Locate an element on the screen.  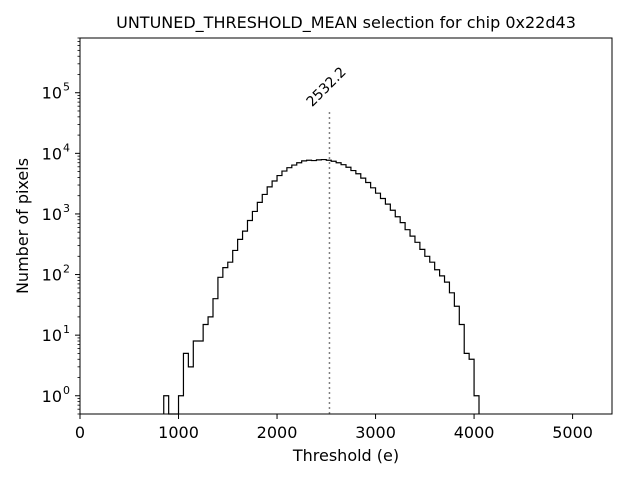
x-tick-label: 1000 is located at coordinates (178, 432).